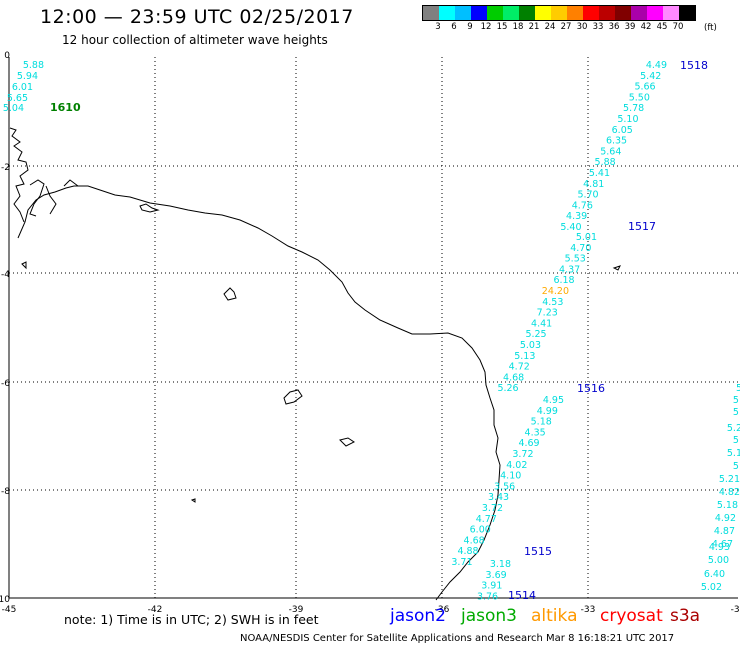 This screenshot has height=650, width=740. Describe the element at coordinates (587, 195) in the screenshot. I see `wave-height-label: 5.70` at that location.